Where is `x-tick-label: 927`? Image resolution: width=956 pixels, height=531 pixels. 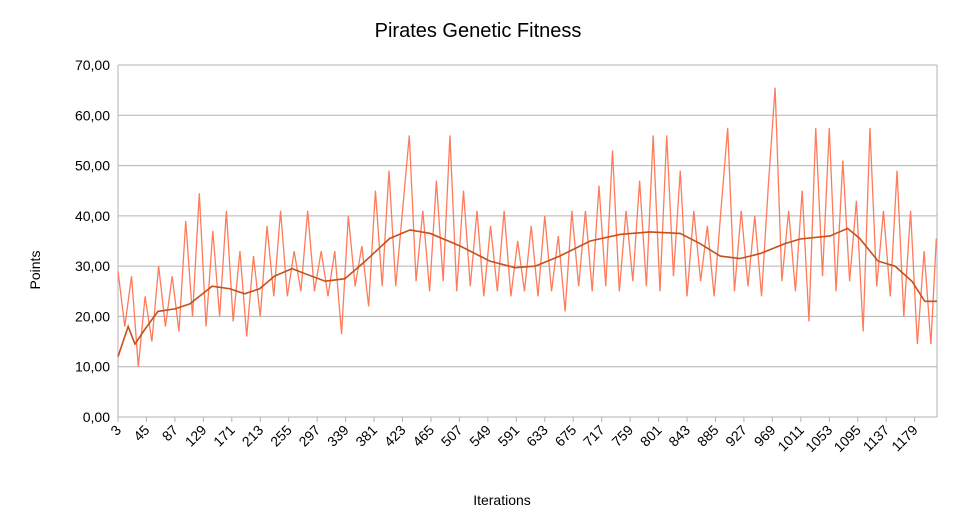 x-tick-label: 927 is located at coordinates (736, 436).